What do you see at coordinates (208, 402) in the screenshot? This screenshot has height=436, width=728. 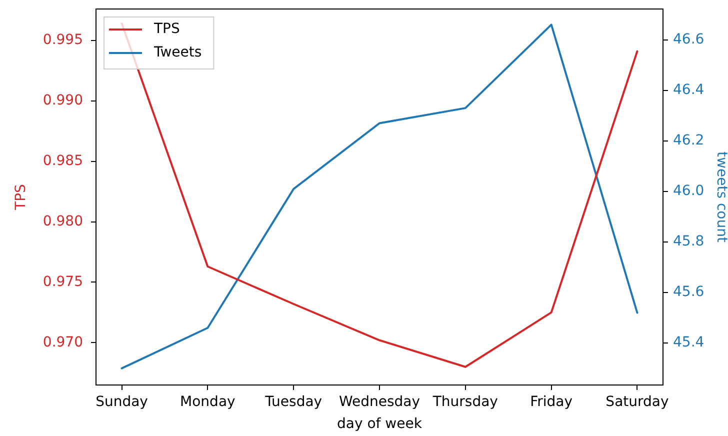 I see `x-tick-label: Monday` at bounding box center [208, 402].